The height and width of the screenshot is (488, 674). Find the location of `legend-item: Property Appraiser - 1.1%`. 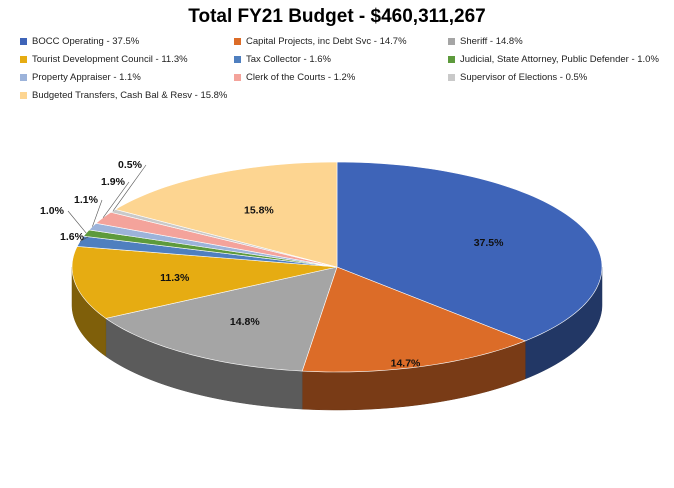

legend-item: Property Appraiser - 1.1% is located at coordinates (80, 77).